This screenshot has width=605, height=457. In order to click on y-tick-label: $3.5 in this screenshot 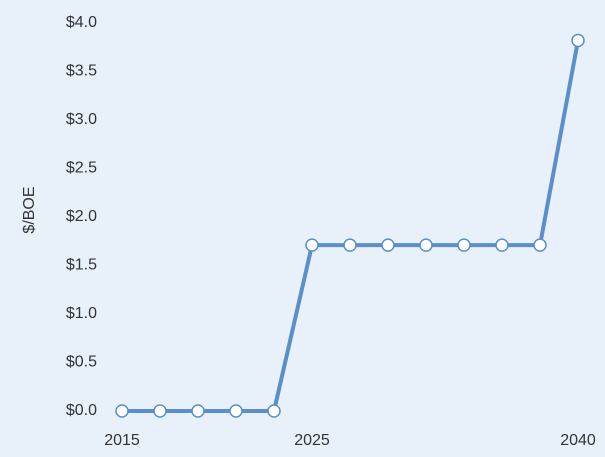, I will do `click(81, 71)`.